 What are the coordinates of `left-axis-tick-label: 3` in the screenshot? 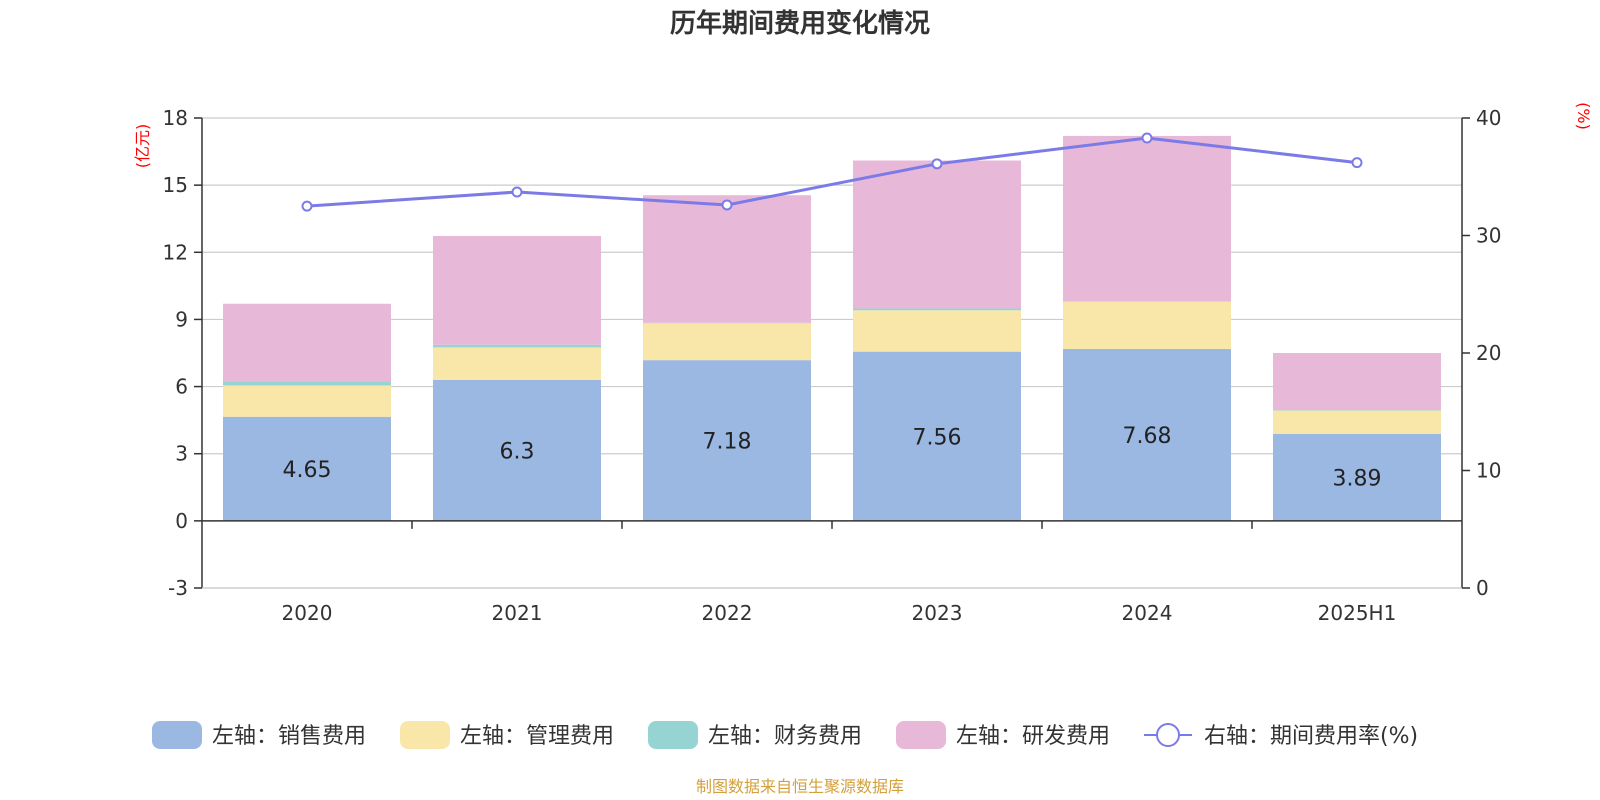 It's located at (181, 454).